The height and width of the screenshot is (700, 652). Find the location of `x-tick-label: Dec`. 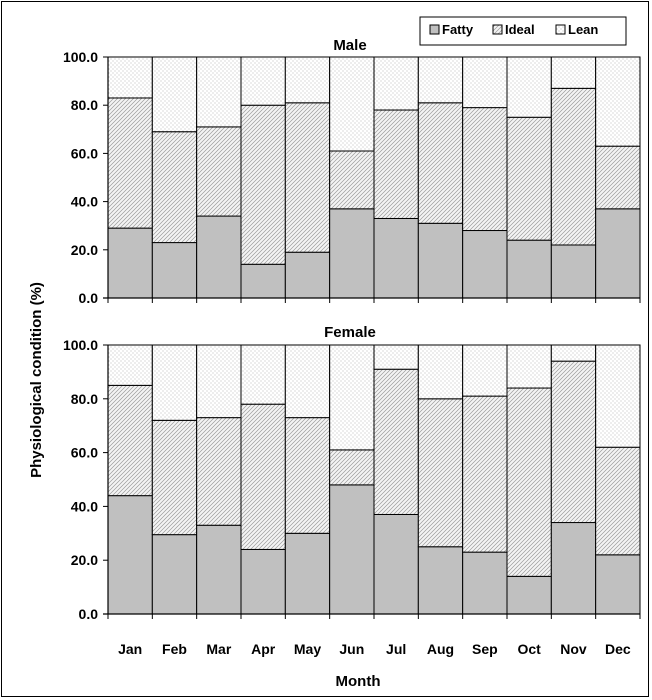

x-tick-label: Dec is located at coordinates (618, 649).